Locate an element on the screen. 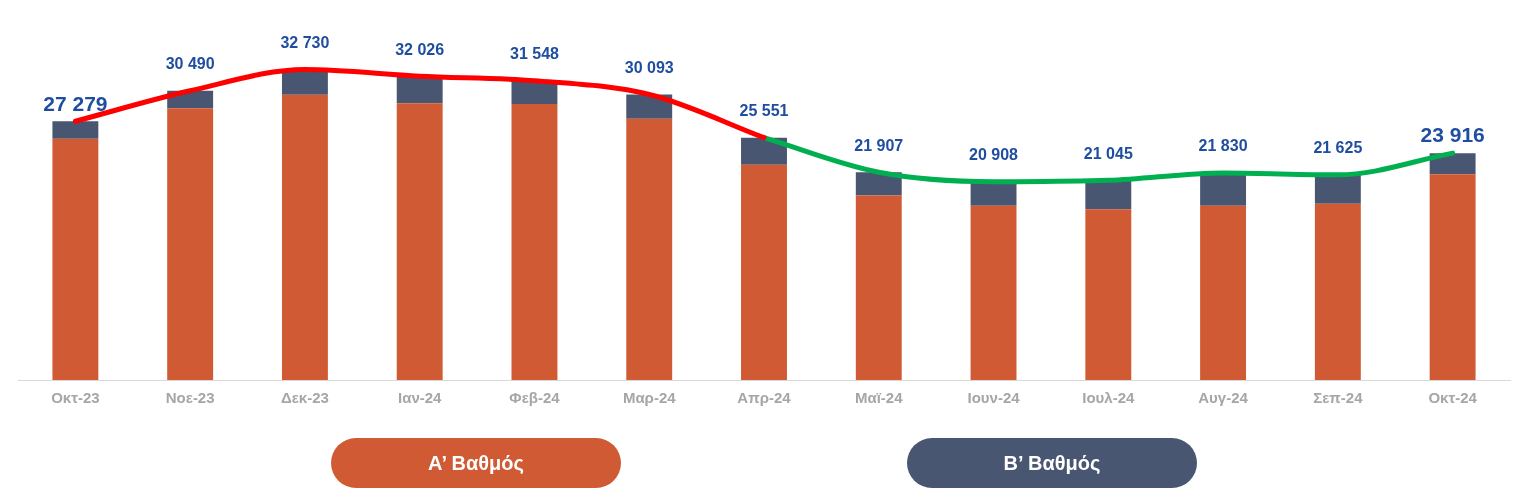 This screenshot has width=1528, height=490. data-label: 30 093 is located at coordinates (649, 67).